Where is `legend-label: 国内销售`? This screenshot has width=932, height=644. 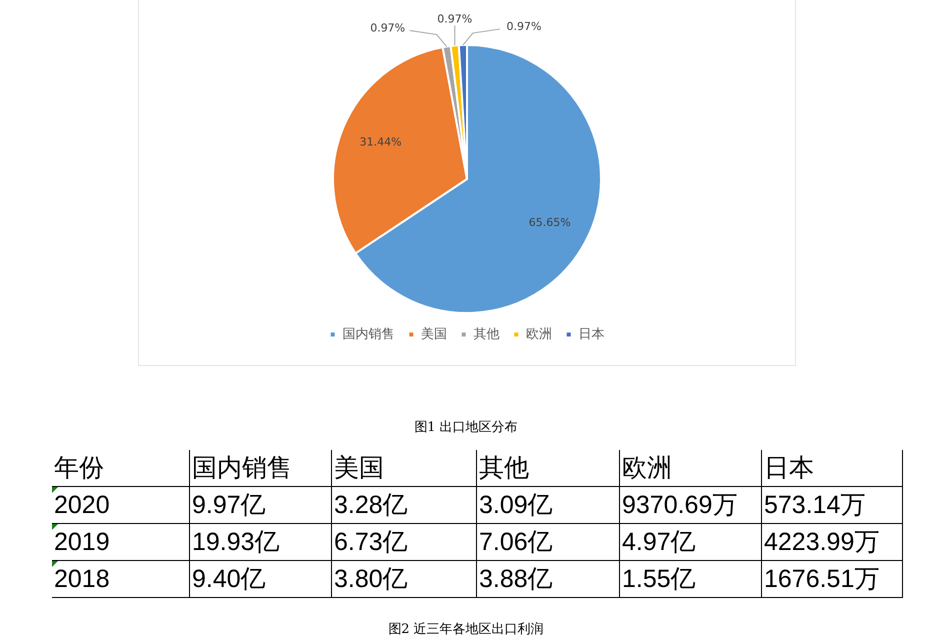
legend-label: 国内销售 is located at coordinates (368, 334).